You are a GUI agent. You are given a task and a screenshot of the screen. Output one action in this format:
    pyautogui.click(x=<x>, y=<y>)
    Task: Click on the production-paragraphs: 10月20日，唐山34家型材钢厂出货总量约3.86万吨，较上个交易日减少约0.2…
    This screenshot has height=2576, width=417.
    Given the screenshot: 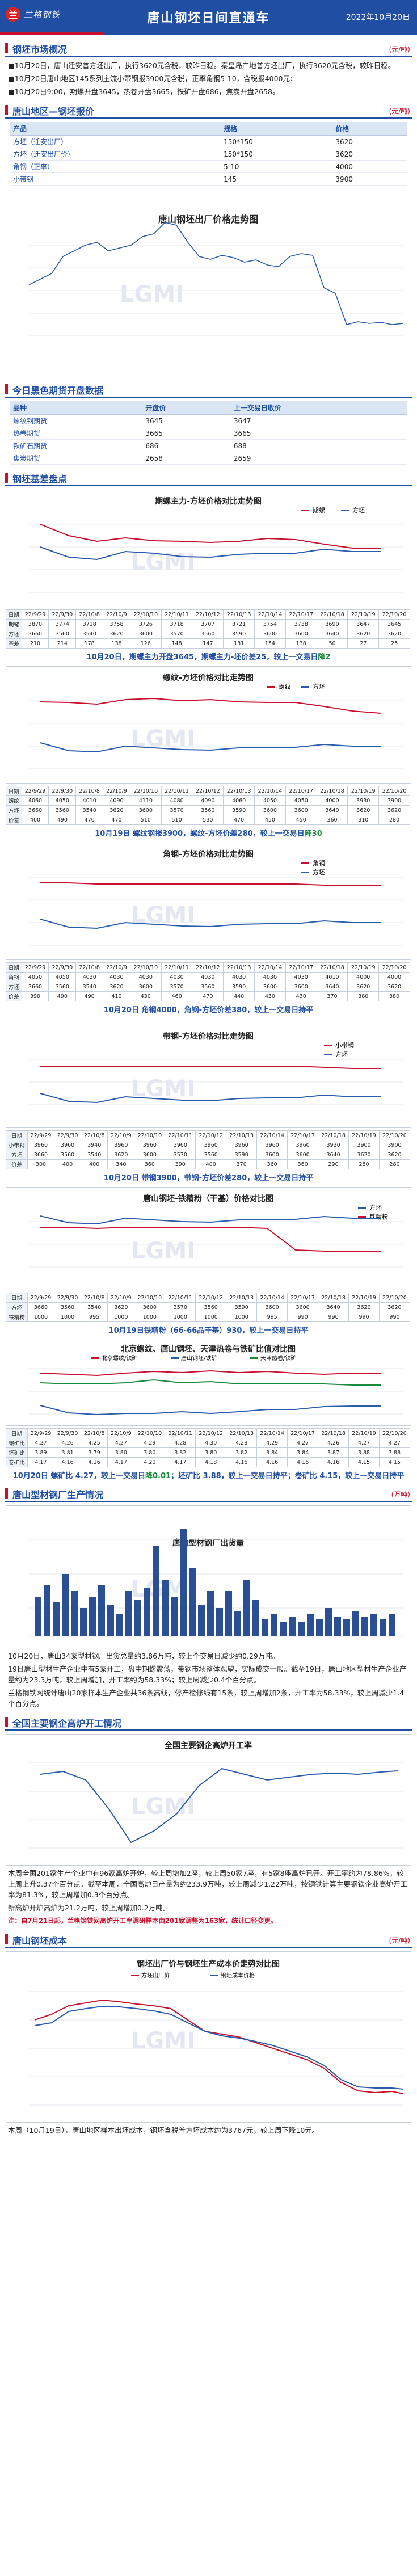 What is the action you would take?
    pyautogui.click(x=208, y=1680)
    